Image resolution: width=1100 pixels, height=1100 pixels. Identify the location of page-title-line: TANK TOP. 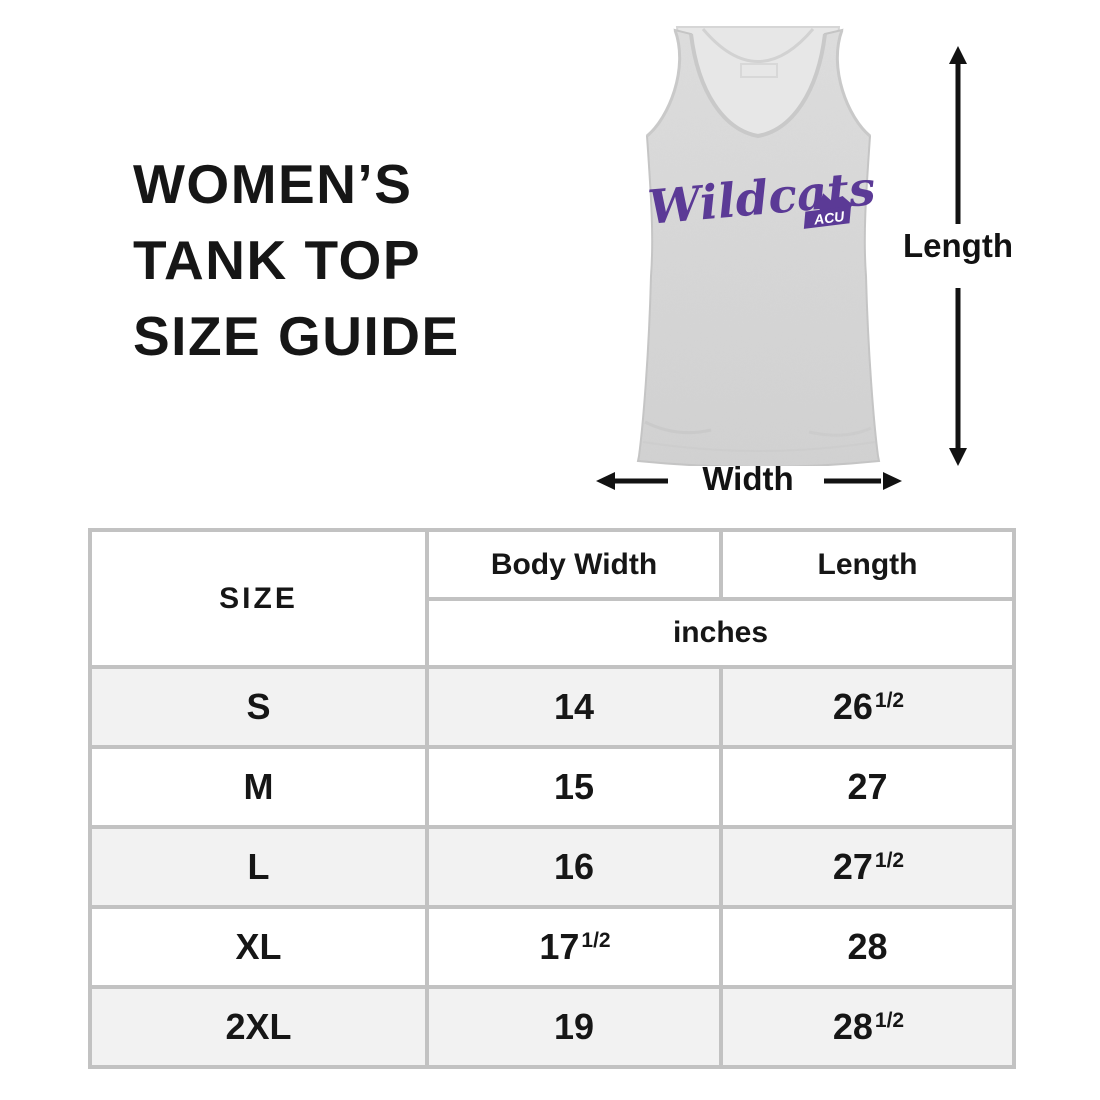
(277, 260).